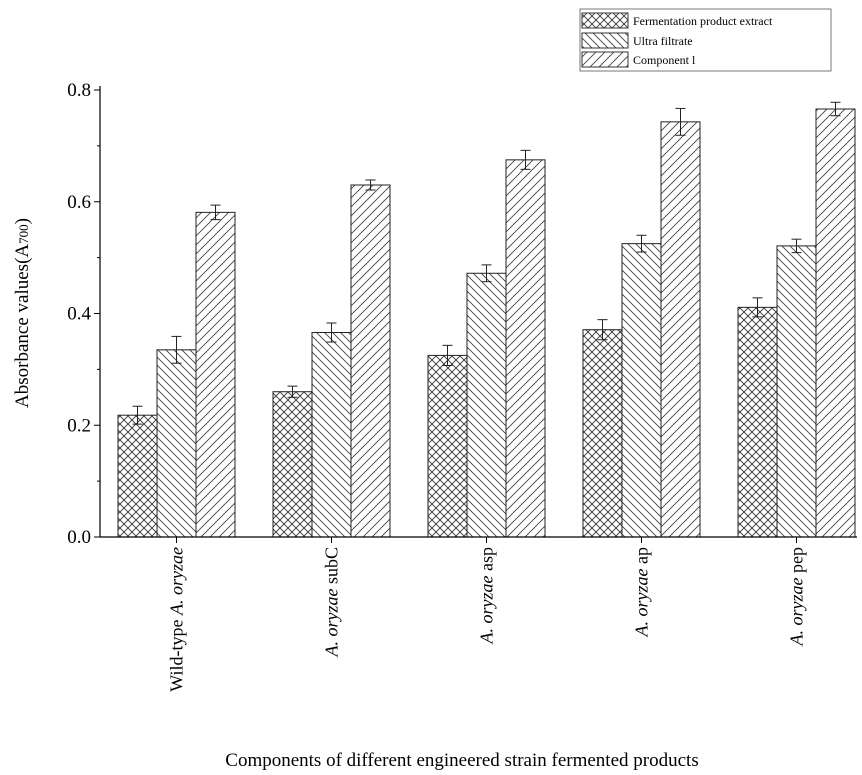 The image size is (862, 775). I want to click on x-tick-label: A. oryzae subC, so click(332, 602).